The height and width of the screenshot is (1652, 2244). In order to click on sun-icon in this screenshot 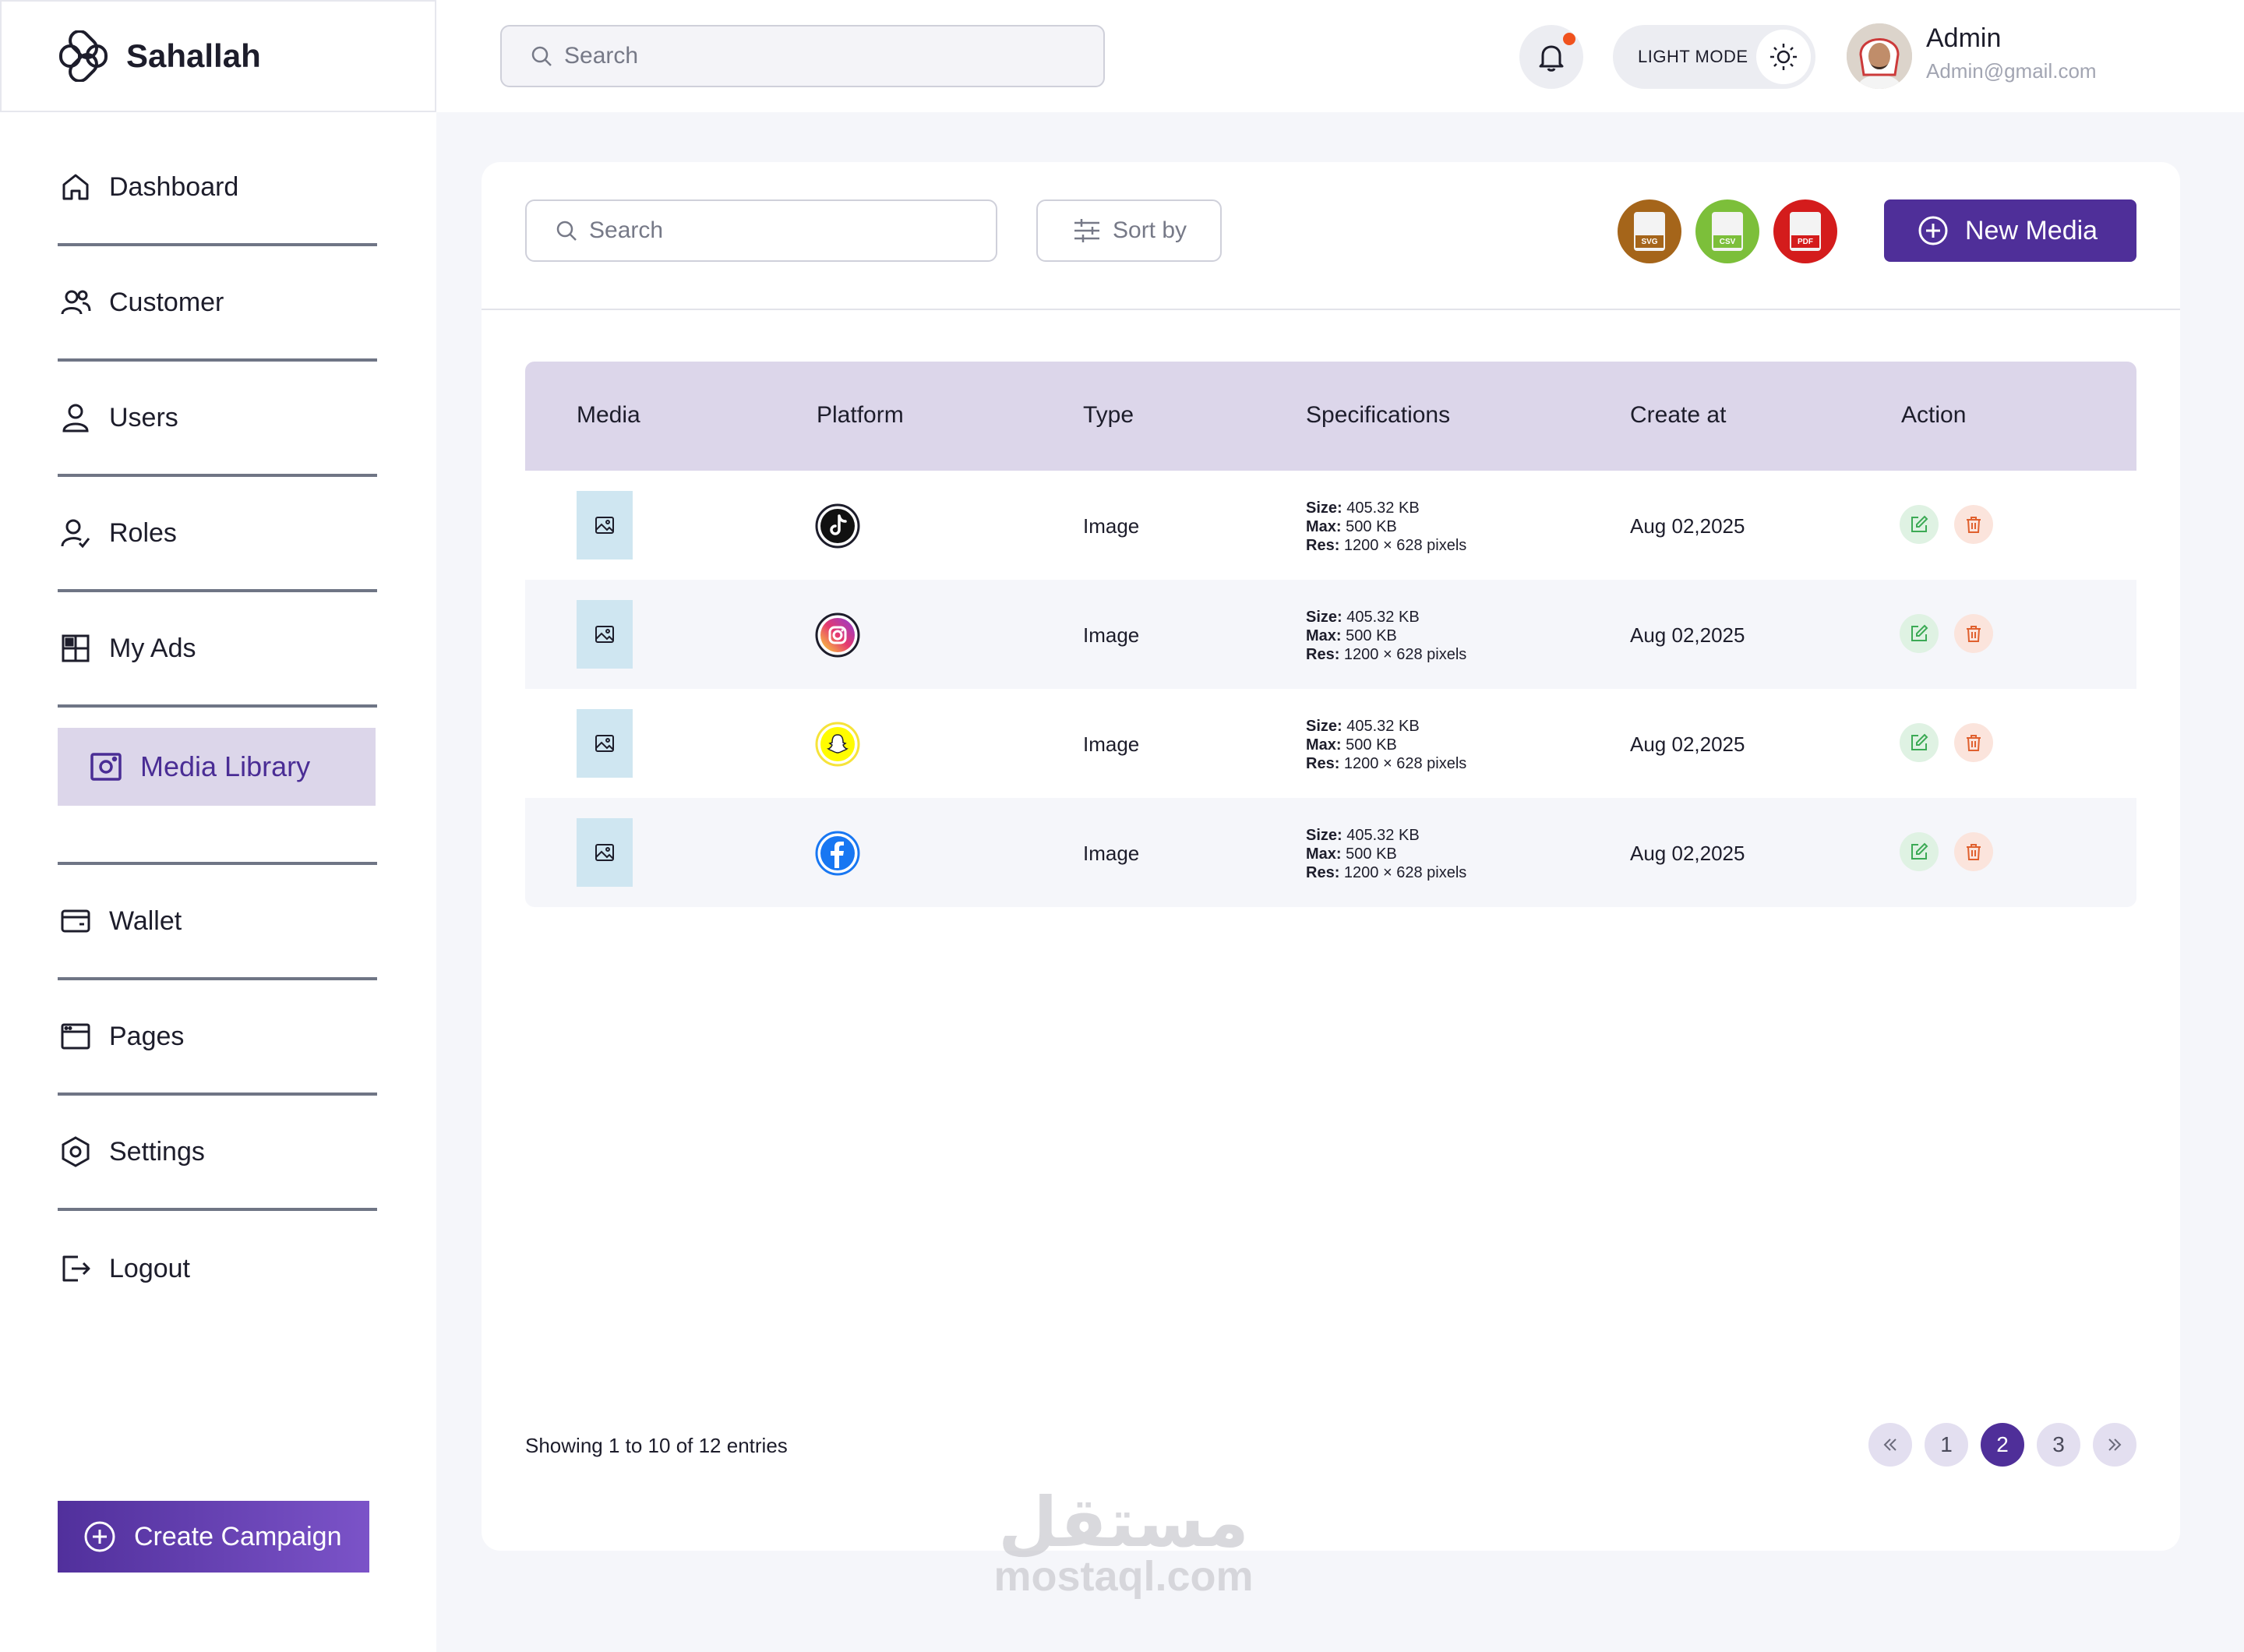, I will do `click(1783, 57)`.